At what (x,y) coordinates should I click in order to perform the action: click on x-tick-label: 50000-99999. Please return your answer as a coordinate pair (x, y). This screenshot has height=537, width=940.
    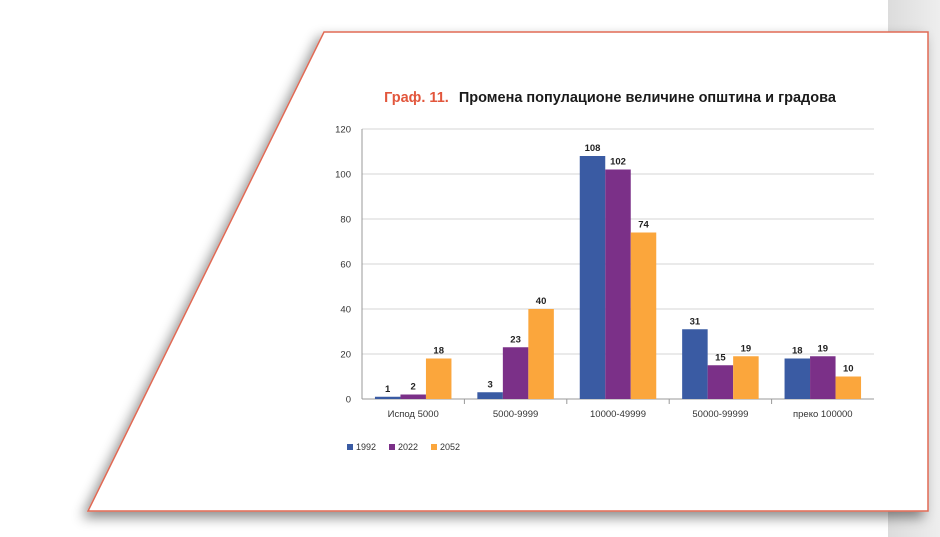
    Looking at the image, I should click on (720, 414).